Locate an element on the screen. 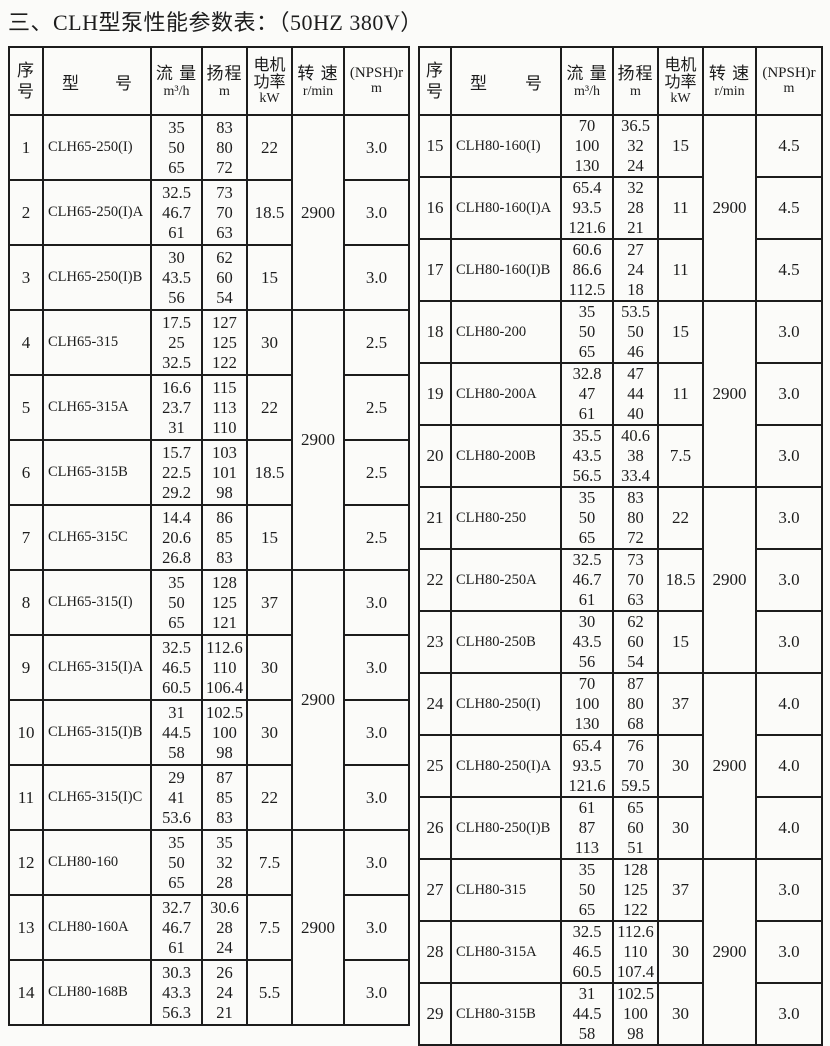 The width and height of the screenshot is (830, 1046). flow-cell: 32.5 46.7 61 is located at coordinates (587, 580).